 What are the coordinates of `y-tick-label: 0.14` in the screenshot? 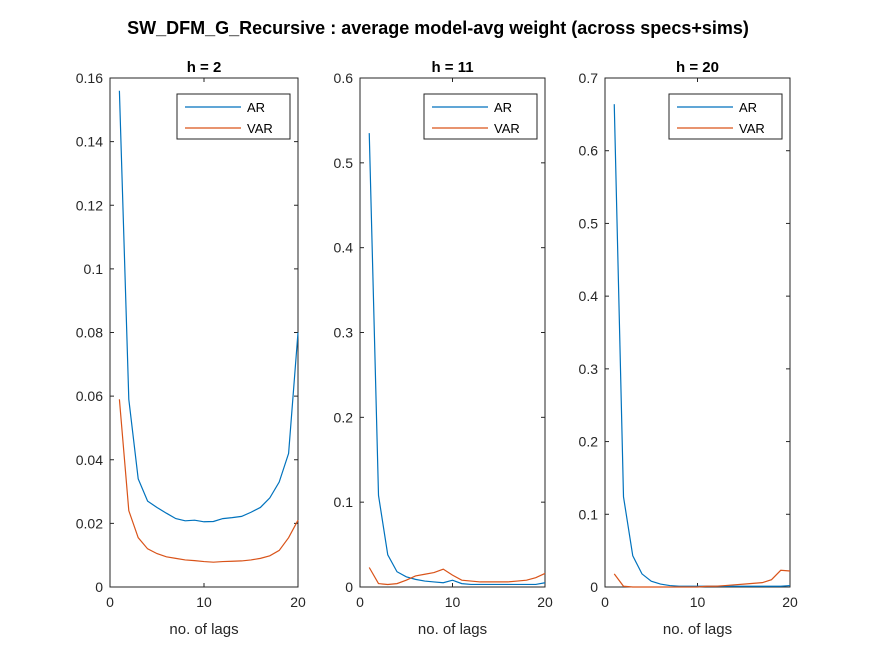 It's located at (89, 142).